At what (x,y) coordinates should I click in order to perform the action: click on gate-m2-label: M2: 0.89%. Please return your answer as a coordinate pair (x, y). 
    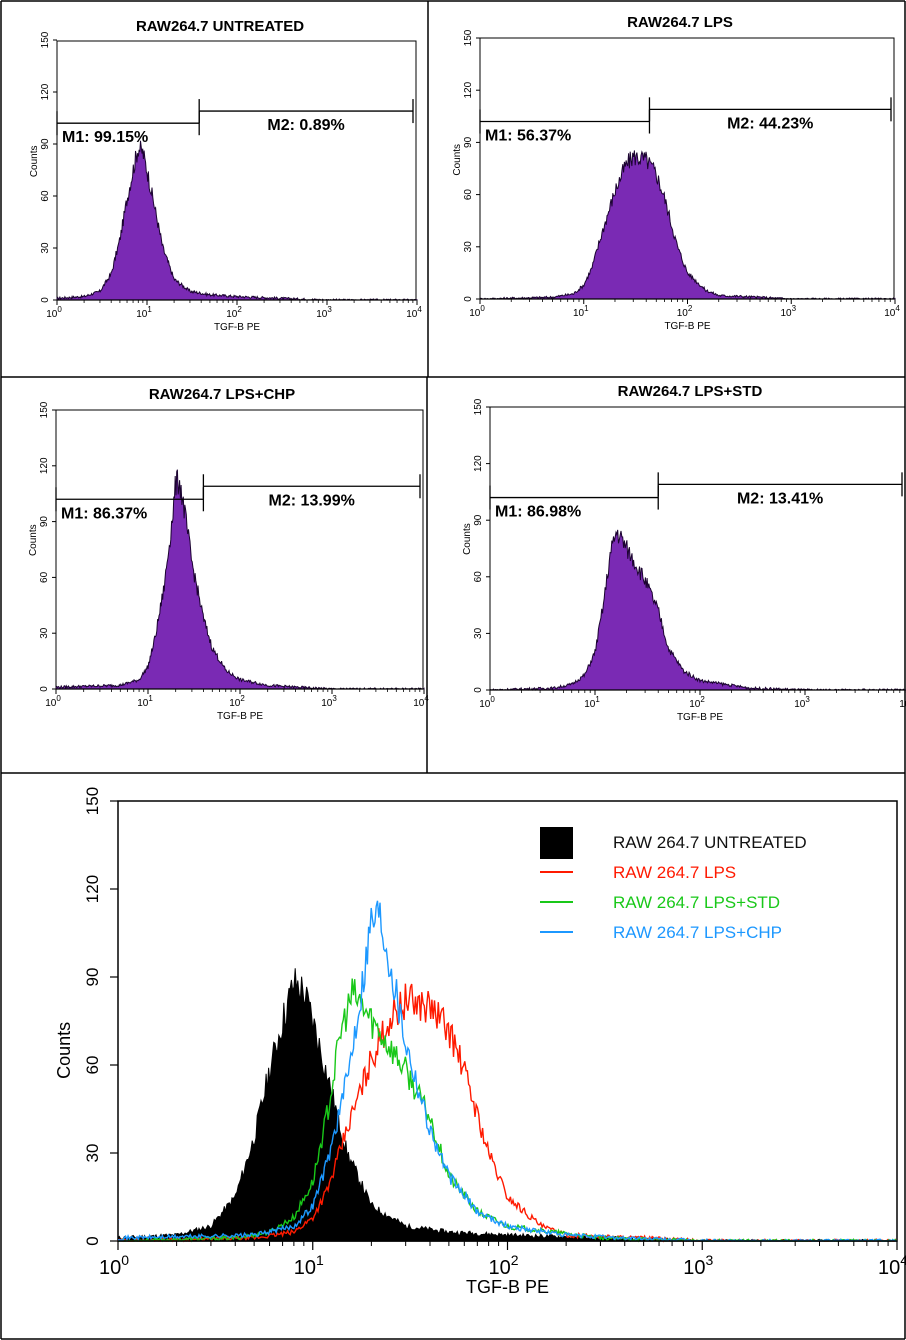
    Looking at the image, I should click on (305, 125).